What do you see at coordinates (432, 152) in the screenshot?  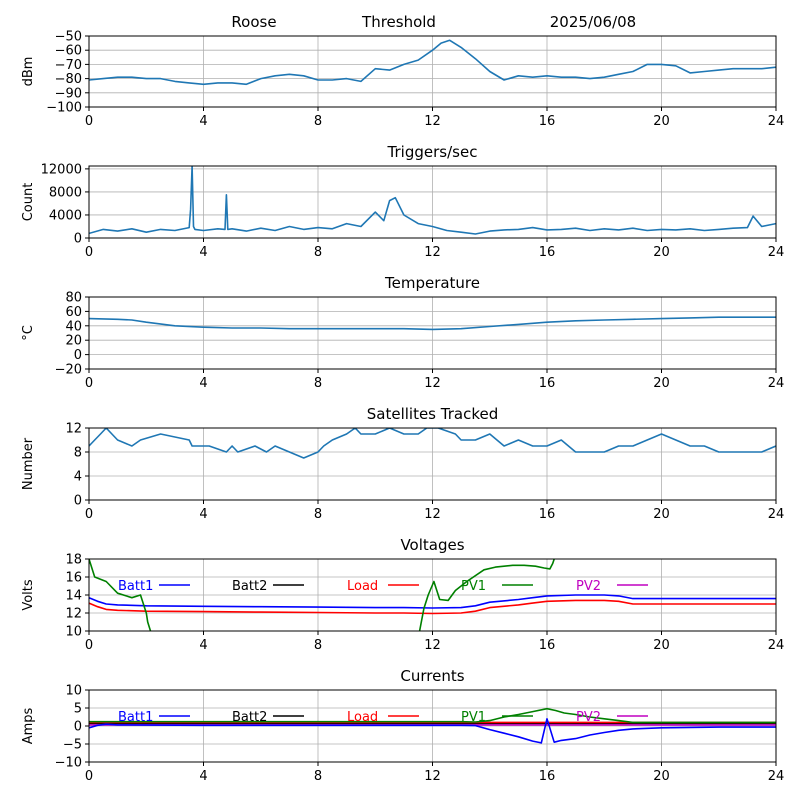 I see `panel-title: Triggers/sec` at bounding box center [432, 152].